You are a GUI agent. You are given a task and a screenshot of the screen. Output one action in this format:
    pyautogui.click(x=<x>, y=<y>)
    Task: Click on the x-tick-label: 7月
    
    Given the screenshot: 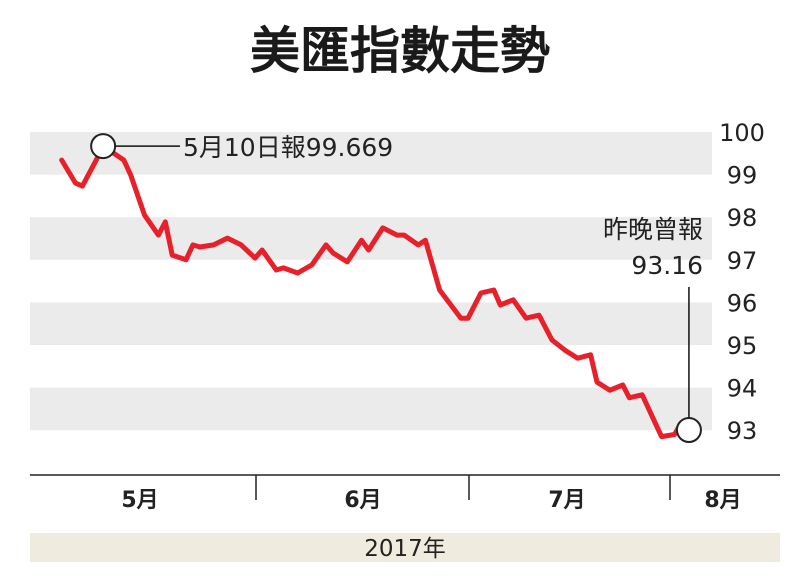 What is the action you would take?
    pyautogui.click(x=566, y=500)
    